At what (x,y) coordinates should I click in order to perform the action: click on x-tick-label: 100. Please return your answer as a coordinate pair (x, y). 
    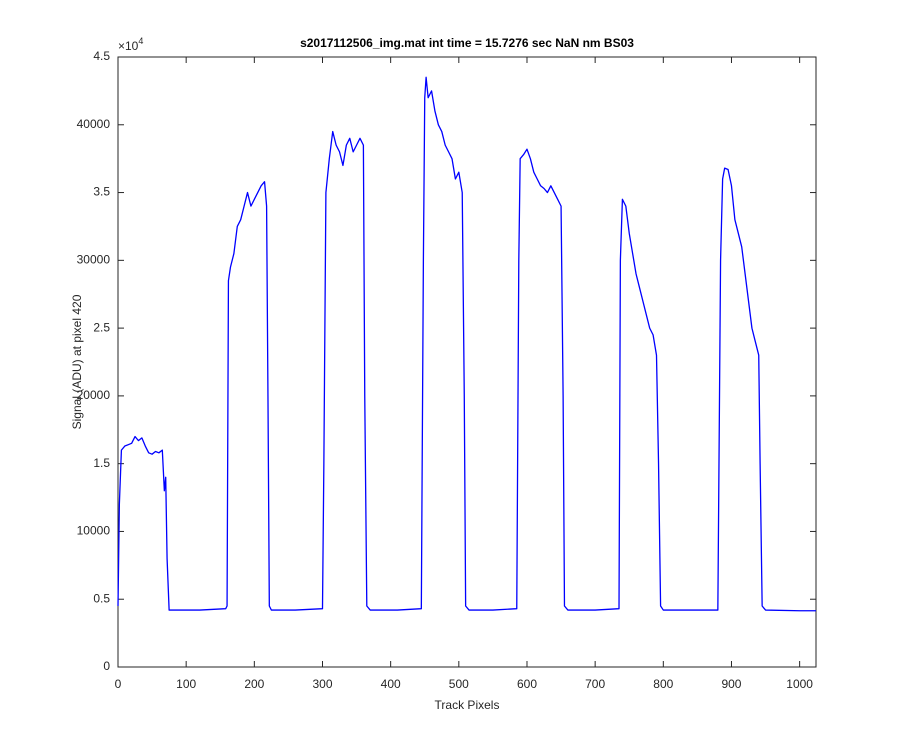
    Looking at the image, I should click on (186, 684).